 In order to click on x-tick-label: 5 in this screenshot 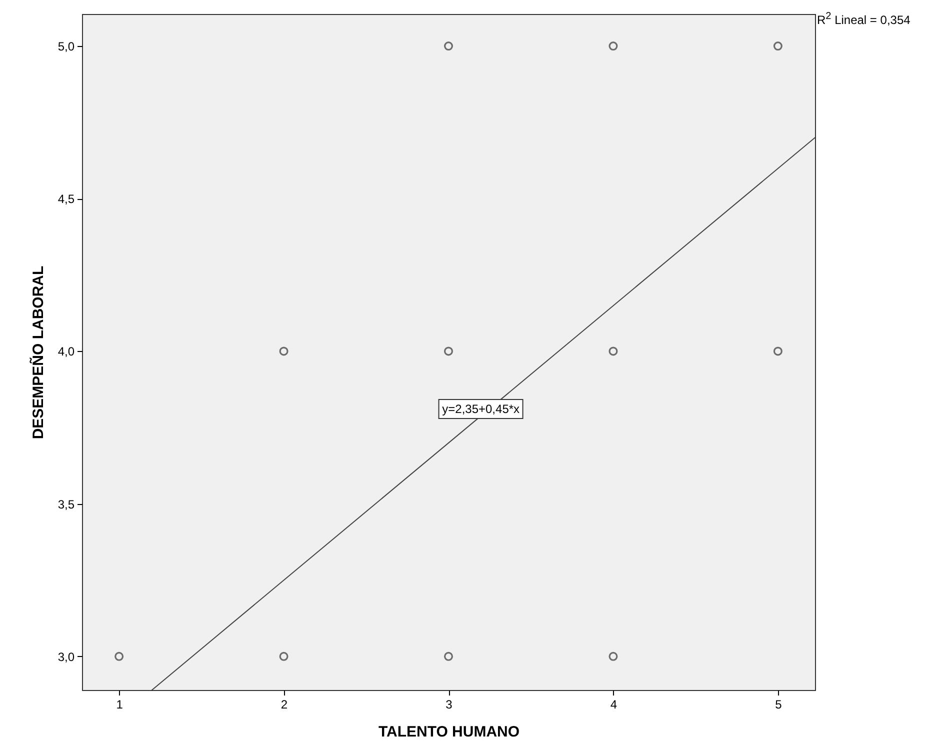, I will do `click(778, 705)`.